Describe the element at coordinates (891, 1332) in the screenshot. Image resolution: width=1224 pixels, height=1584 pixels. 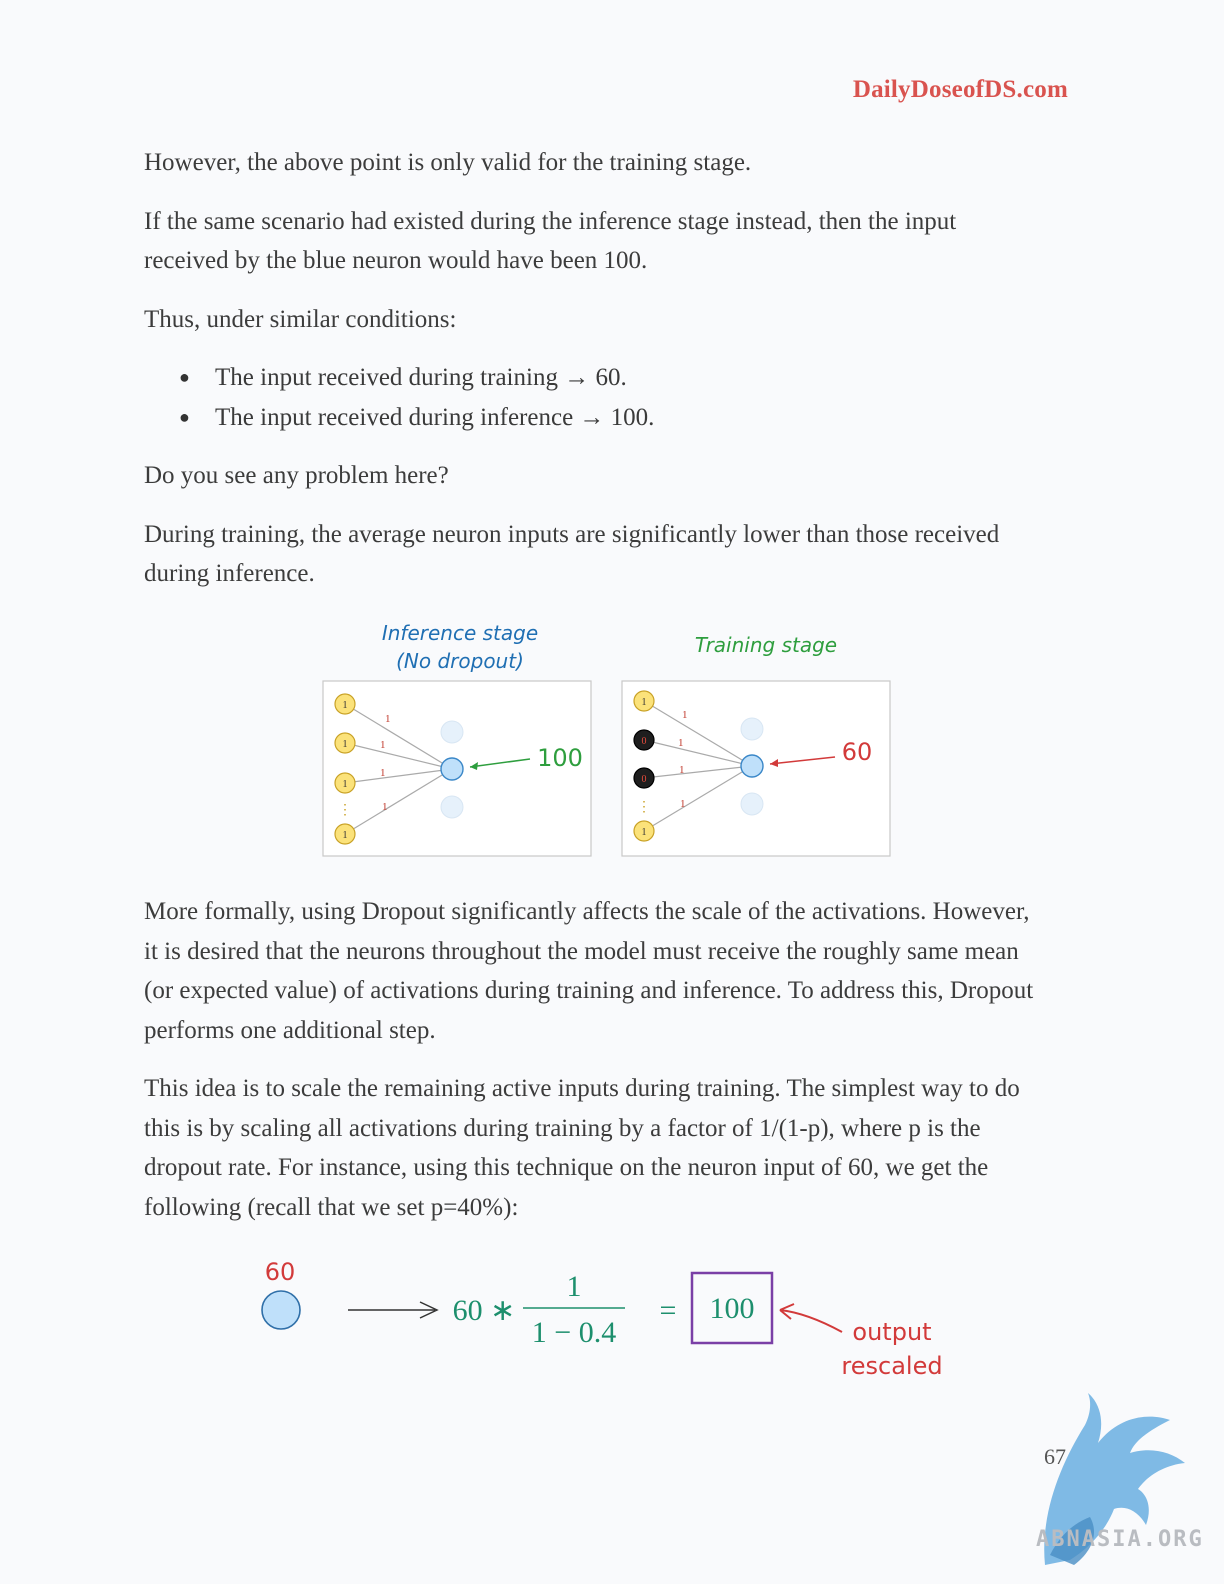
I see `annotation-output: output` at that location.